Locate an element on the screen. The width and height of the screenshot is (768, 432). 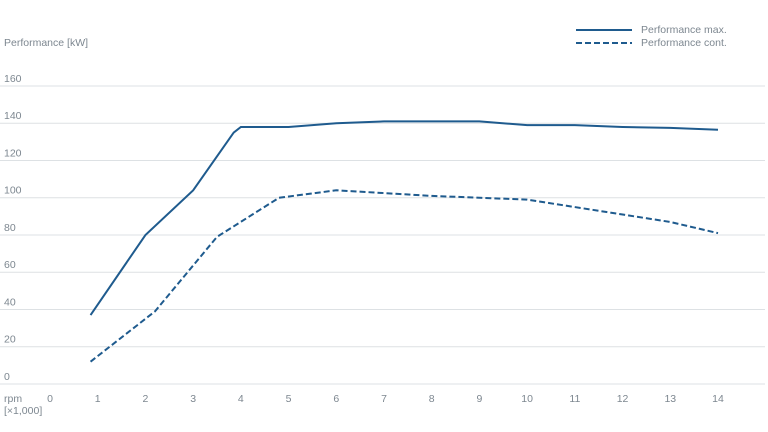
x-tick-label: 8 is located at coordinates (432, 399).